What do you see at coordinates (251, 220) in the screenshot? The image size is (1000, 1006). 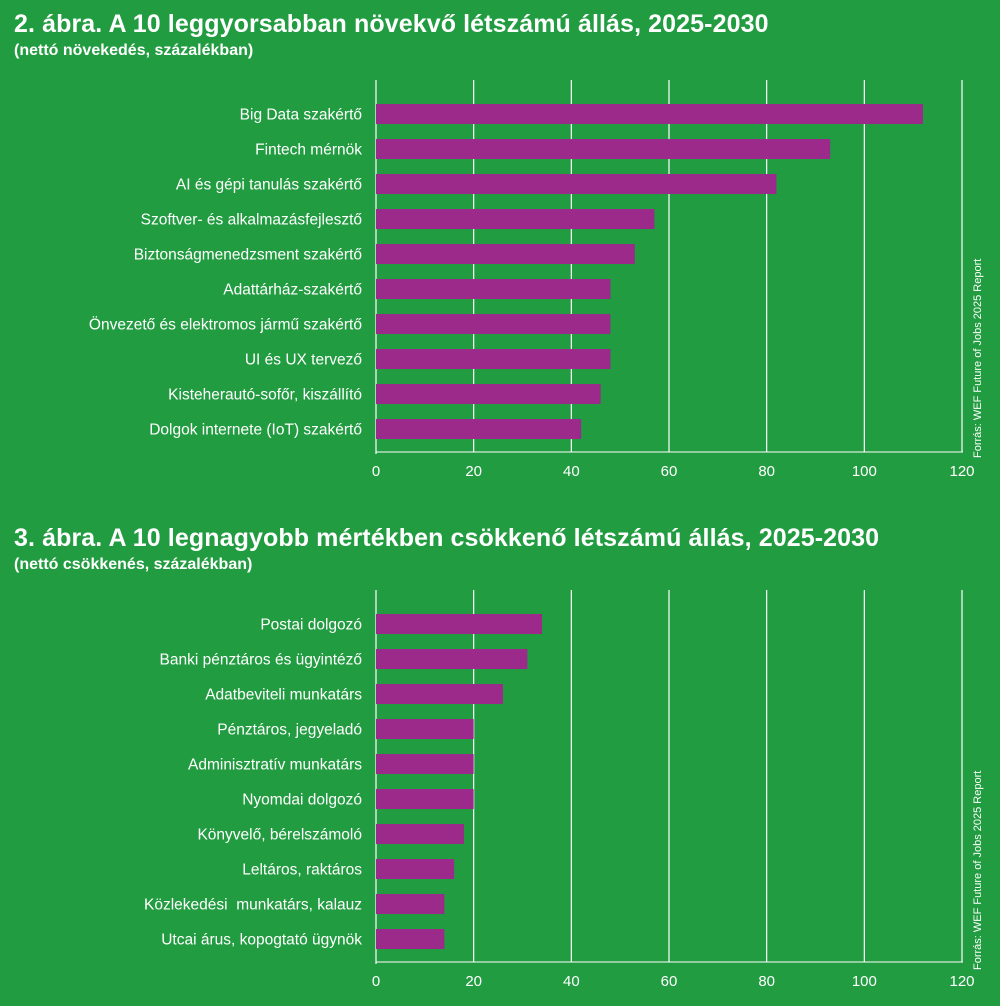 I see `category-label: Szoftver- és alkalmazásfejlesztő` at bounding box center [251, 220].